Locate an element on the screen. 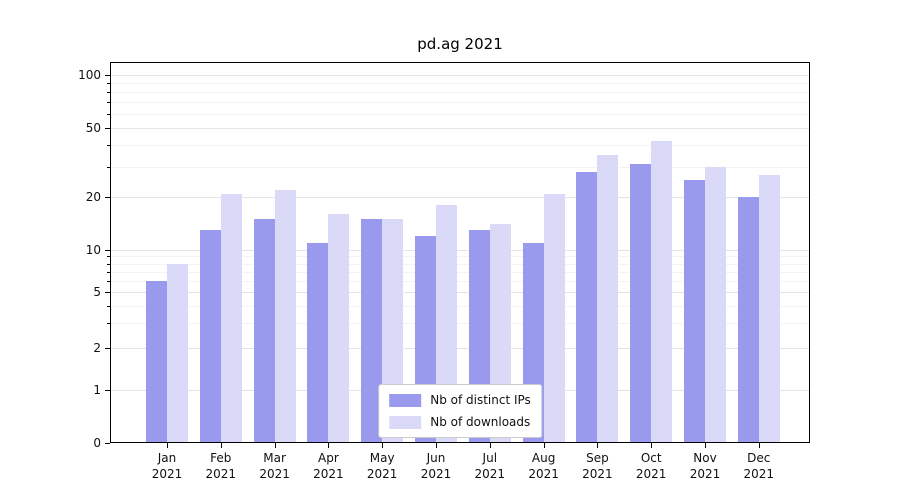  legend-item-downloads: Nb of downloads is located at coordinates (460, 422).